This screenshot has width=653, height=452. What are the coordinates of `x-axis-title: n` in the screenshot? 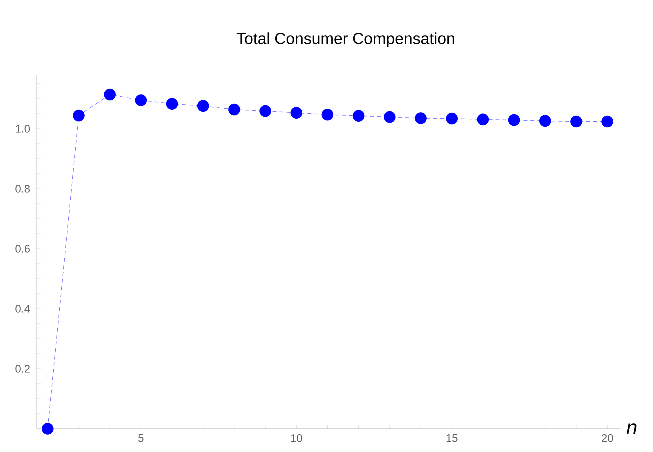 It's located at (631, 429).